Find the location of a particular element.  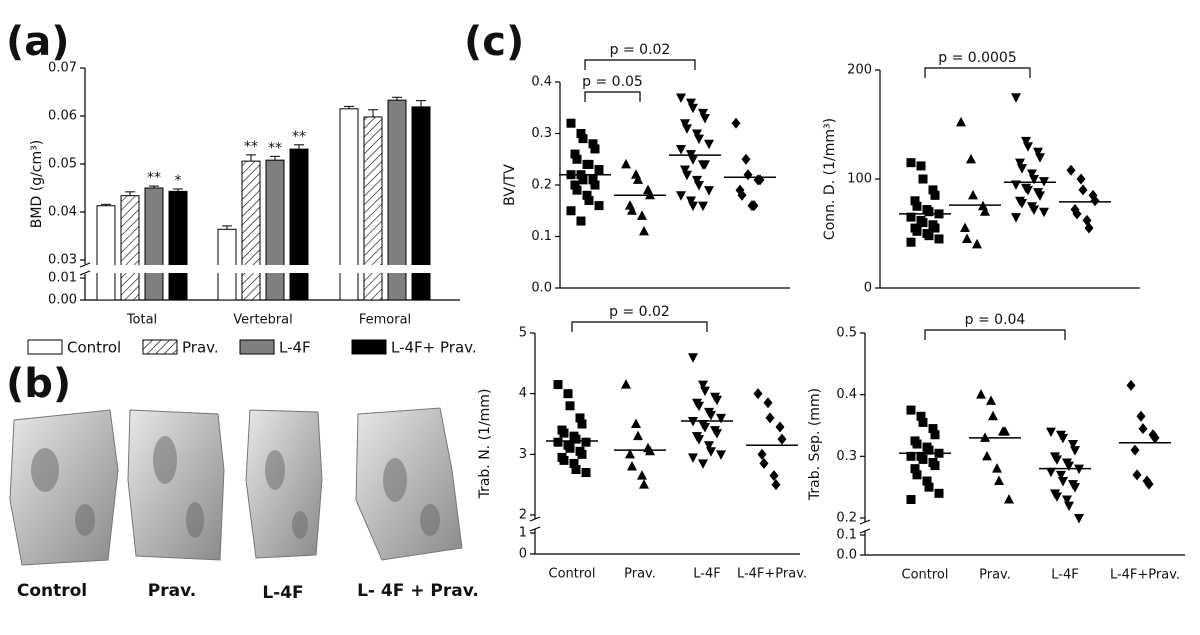

p-value: p = 0.05 is located at coordinates (612, 82).